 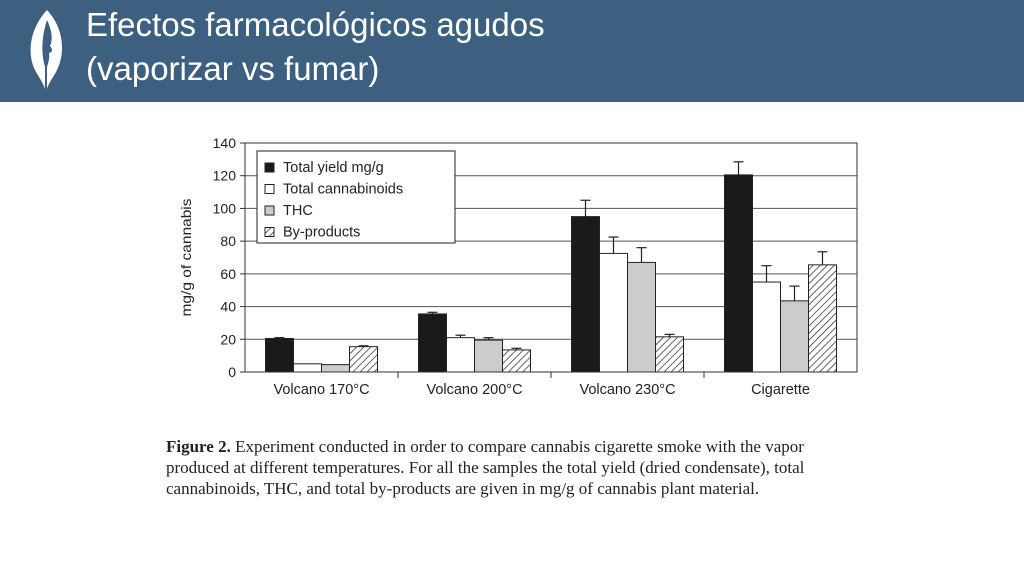 I want to click on y-tick-label: 60, so click(x=228, y=274).